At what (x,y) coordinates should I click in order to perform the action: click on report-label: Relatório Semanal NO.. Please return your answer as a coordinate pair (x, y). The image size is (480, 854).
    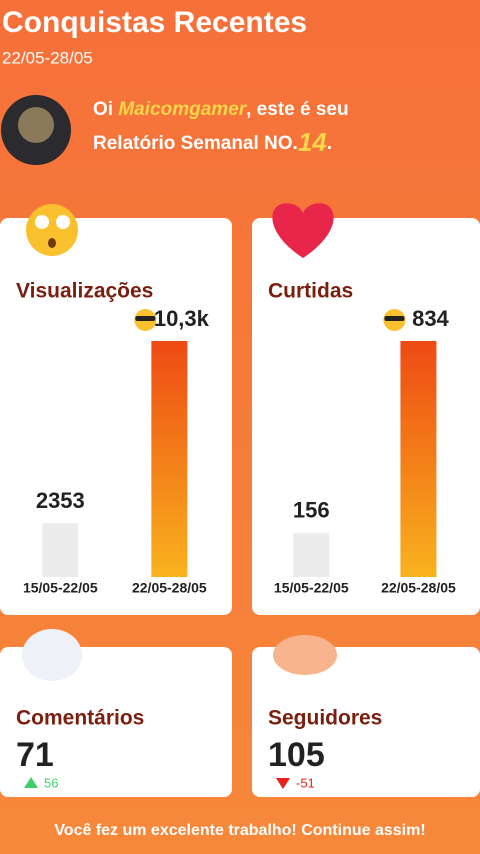
    Looking at the image, I should click on (195, 143).